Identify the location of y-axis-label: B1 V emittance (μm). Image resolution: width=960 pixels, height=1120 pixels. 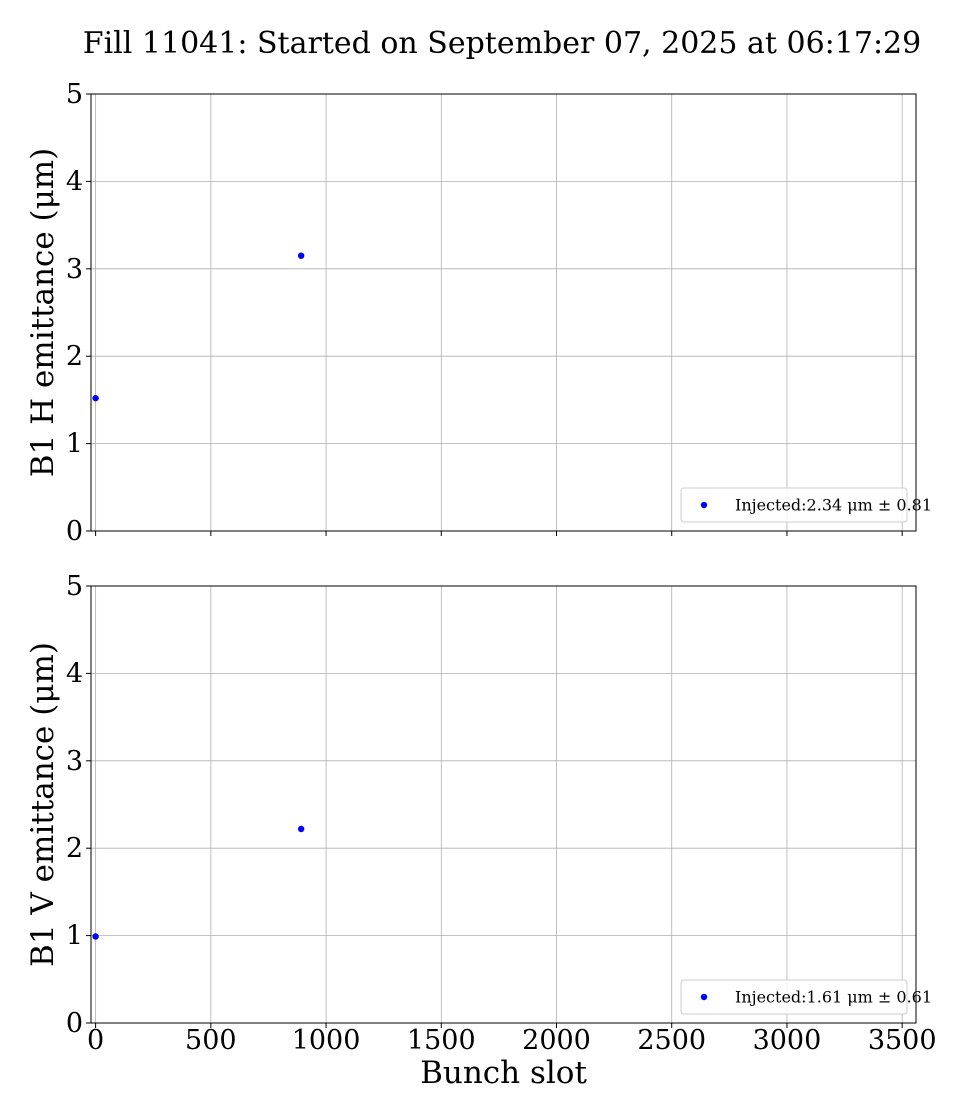
(43, 804).